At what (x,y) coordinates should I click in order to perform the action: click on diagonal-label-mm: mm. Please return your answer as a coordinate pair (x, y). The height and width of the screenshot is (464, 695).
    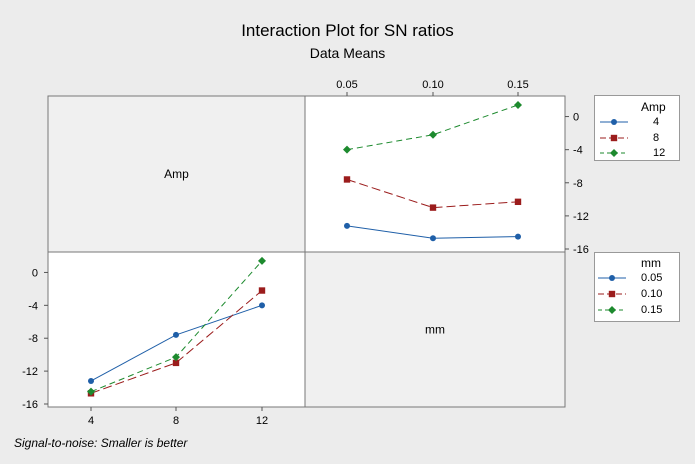
    Looking at the image, I should click on (435, 330).